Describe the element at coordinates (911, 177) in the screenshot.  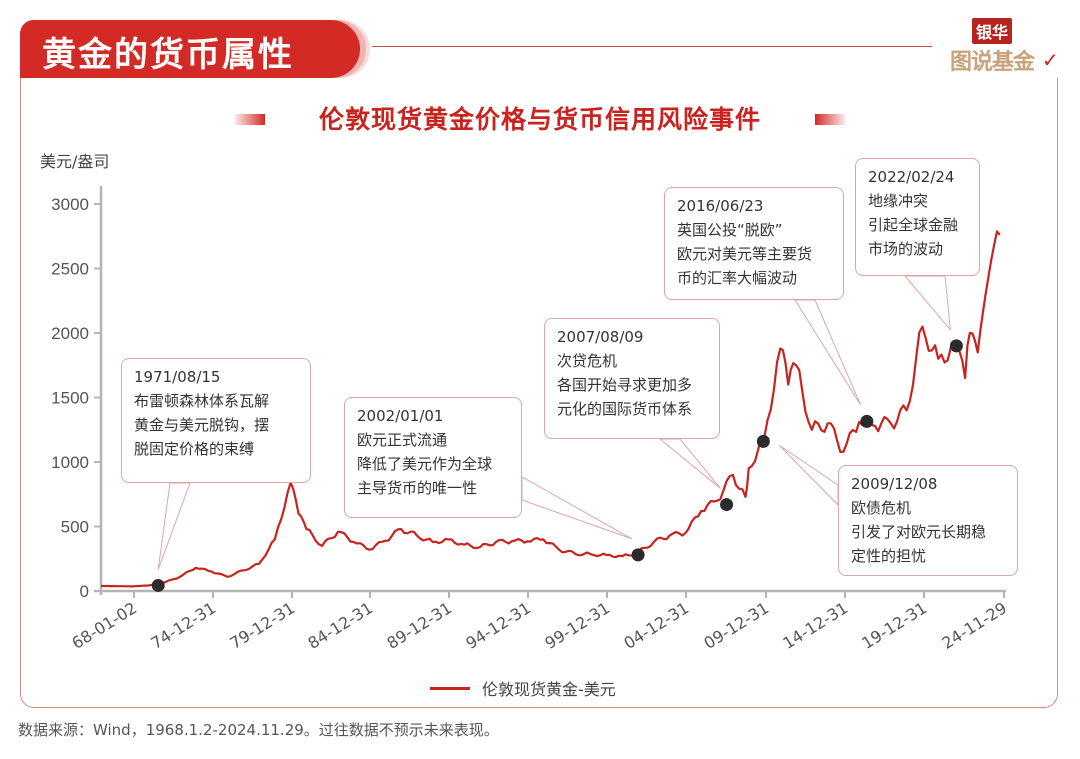
I see `annotation-date: 2022/02/24` at that location.